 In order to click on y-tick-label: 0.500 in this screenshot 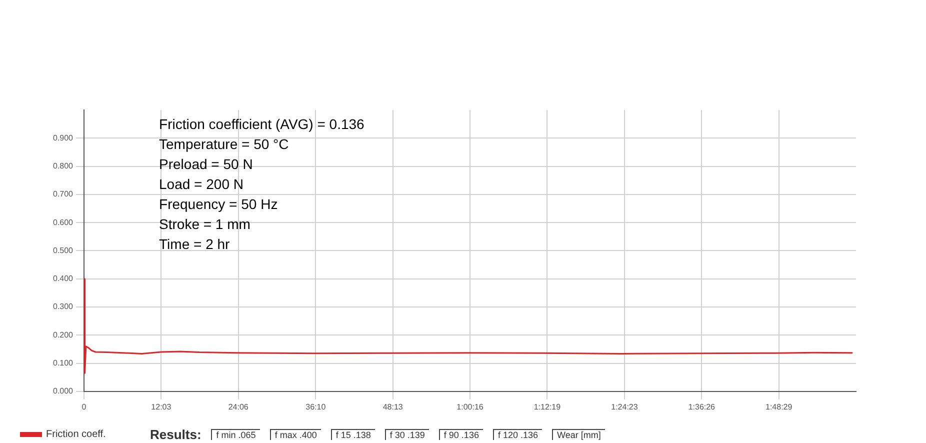, I will do `click(63, 250)`.